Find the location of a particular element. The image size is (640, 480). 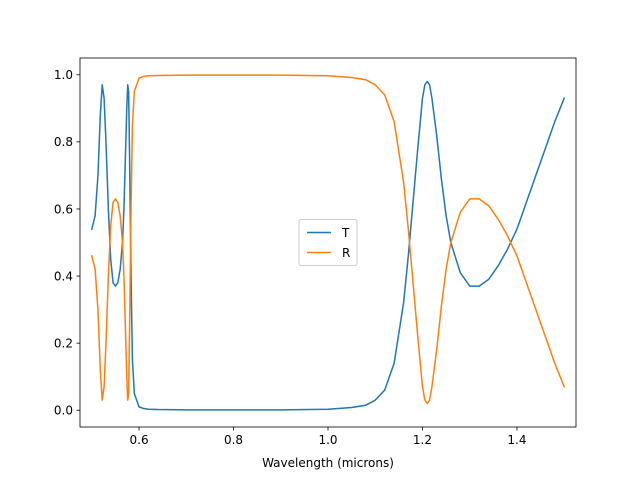

legend-label-r: R is located at coordinates (346, 253).